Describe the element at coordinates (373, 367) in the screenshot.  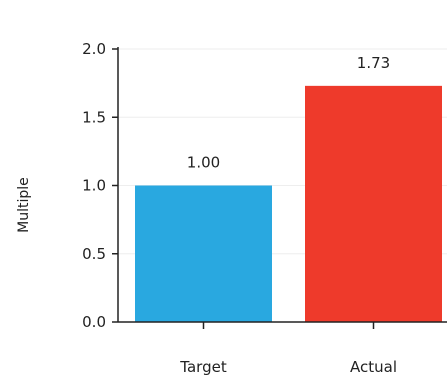
I see `x-tick-label: Actual` at that location.